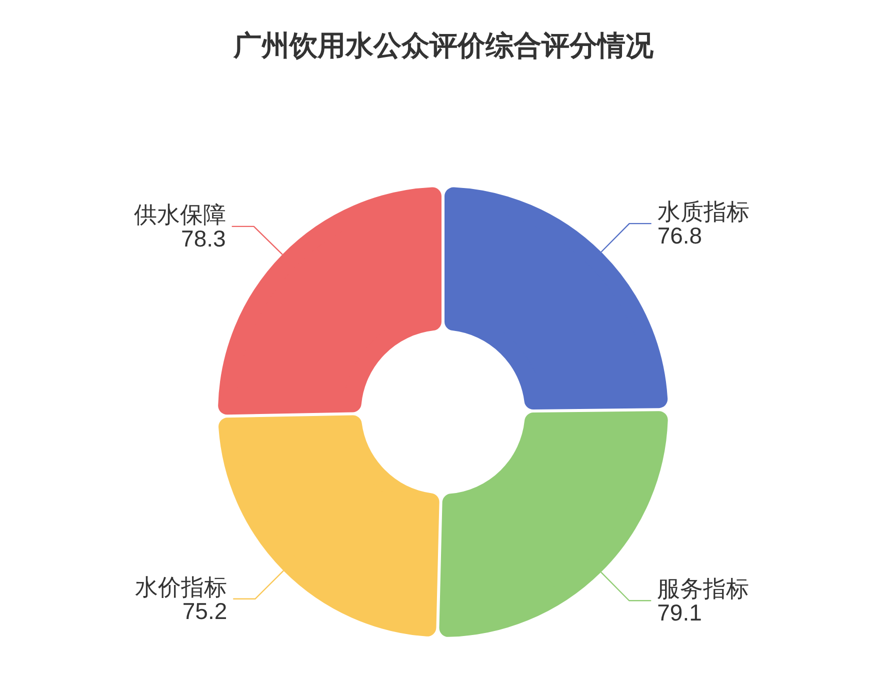  Describe the element at coordinates (444, 45) in the screenshot. I see `title: 广州饮用水公众评价综合评分情况` at that location.